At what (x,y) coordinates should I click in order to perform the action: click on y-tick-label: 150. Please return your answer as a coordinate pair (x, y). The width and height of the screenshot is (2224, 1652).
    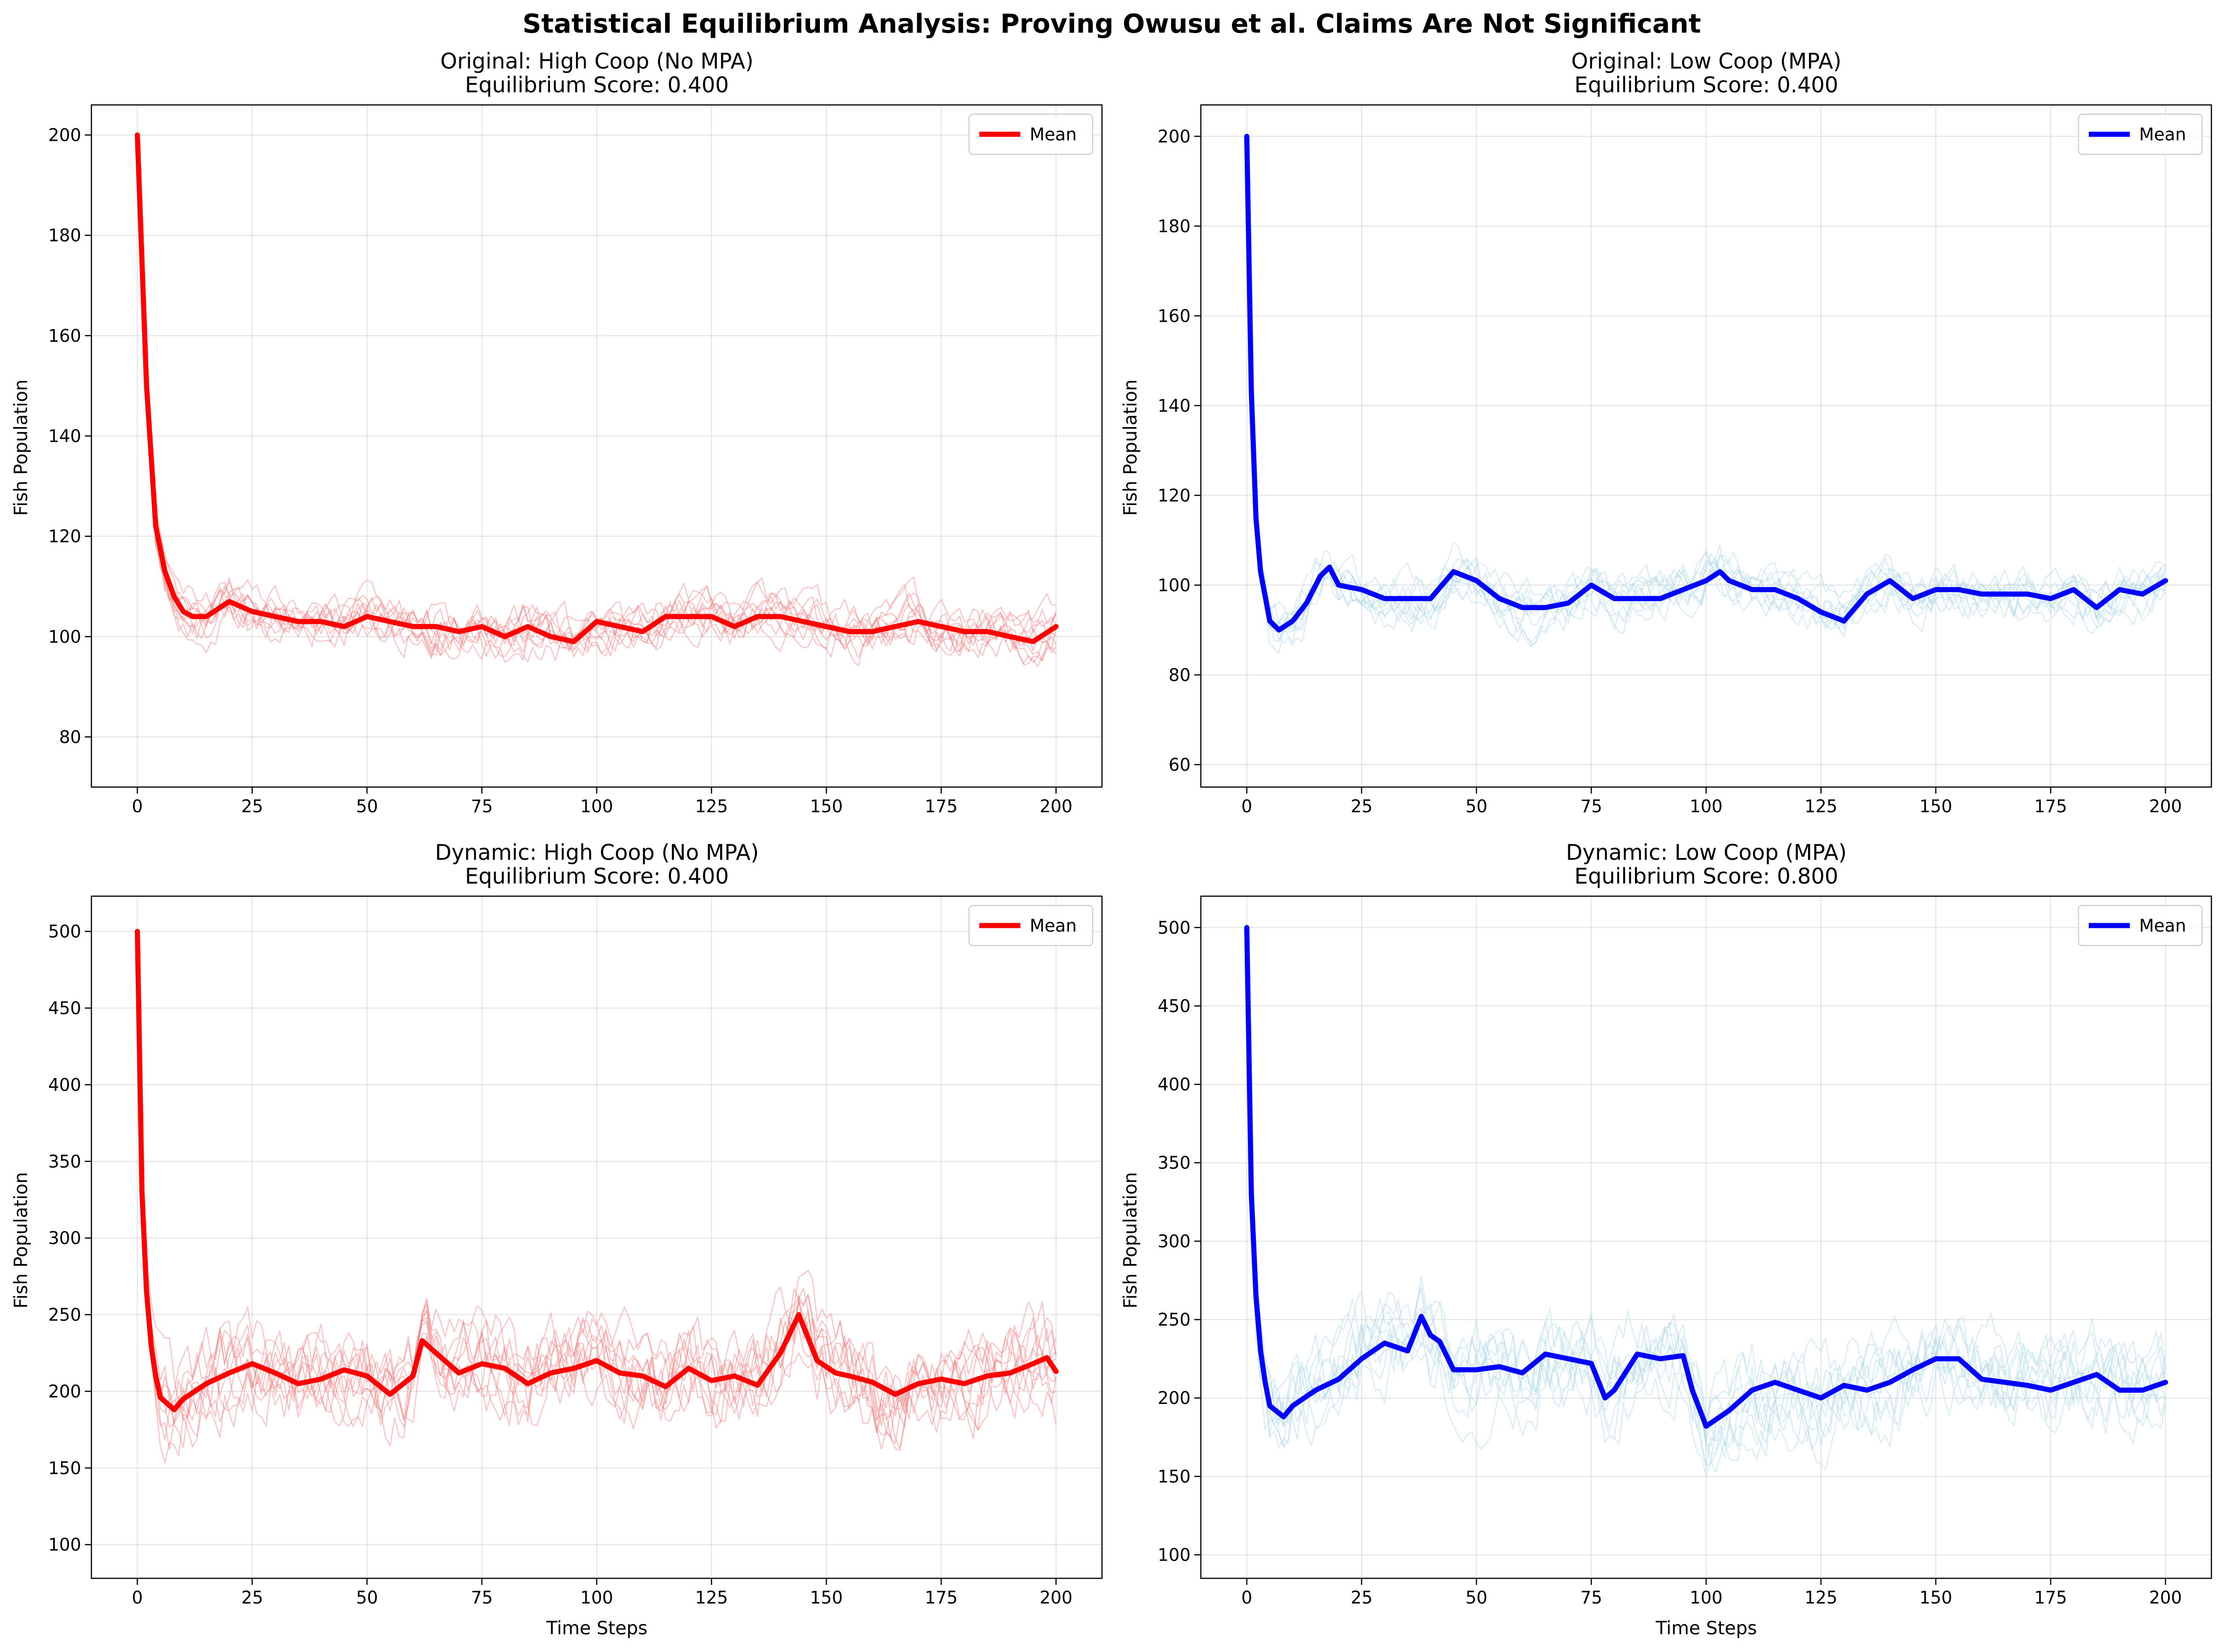
    Looking at the image, I should click on (1174, 1476).